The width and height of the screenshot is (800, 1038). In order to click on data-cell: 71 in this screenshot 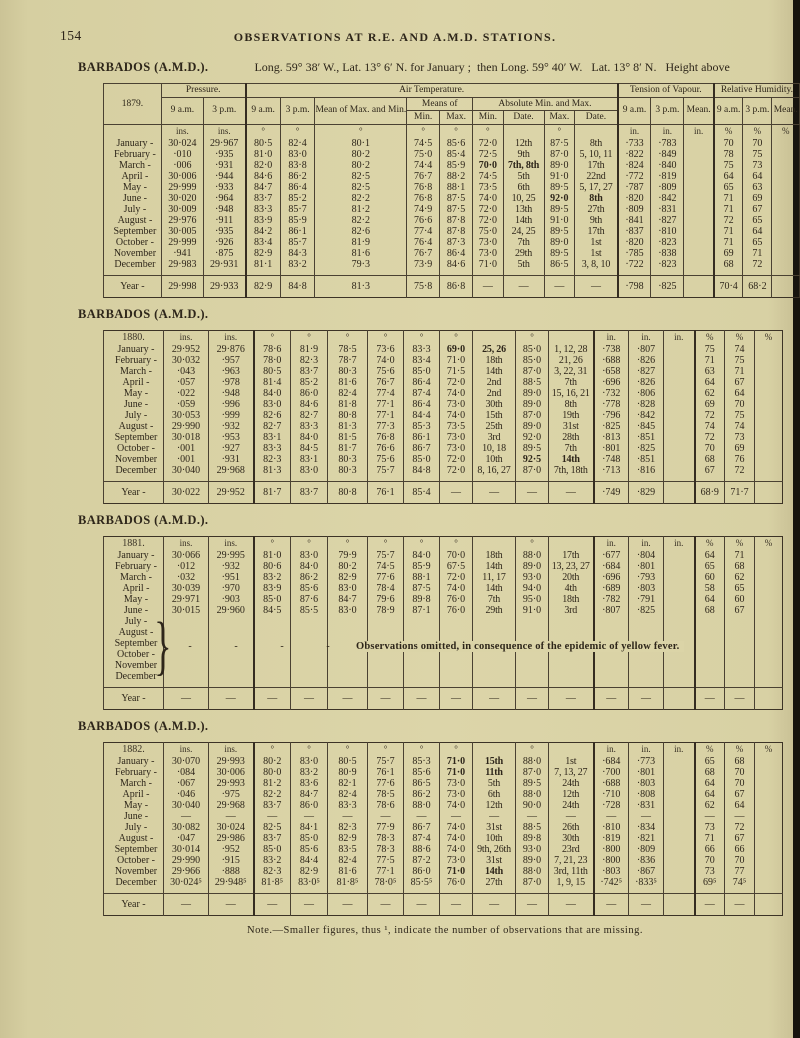, I will do `click(727, 231)`.